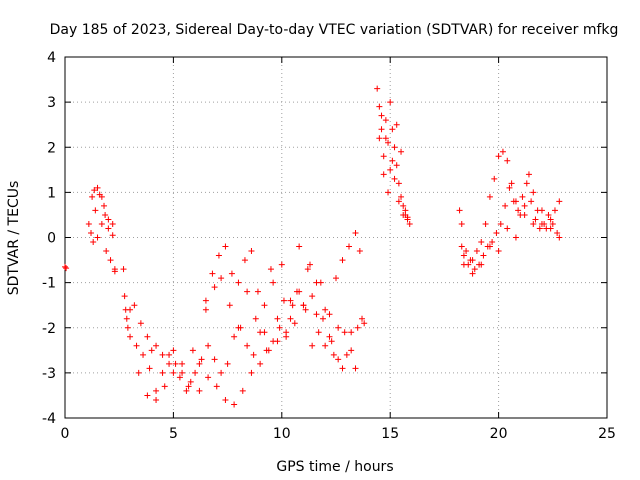 This screenshot has height=480, width=640. What do you see at coordinates (334, 467) in the screenshot?
I see `x-axis-label: GPS time / hours` at bounding box center [334, 467].